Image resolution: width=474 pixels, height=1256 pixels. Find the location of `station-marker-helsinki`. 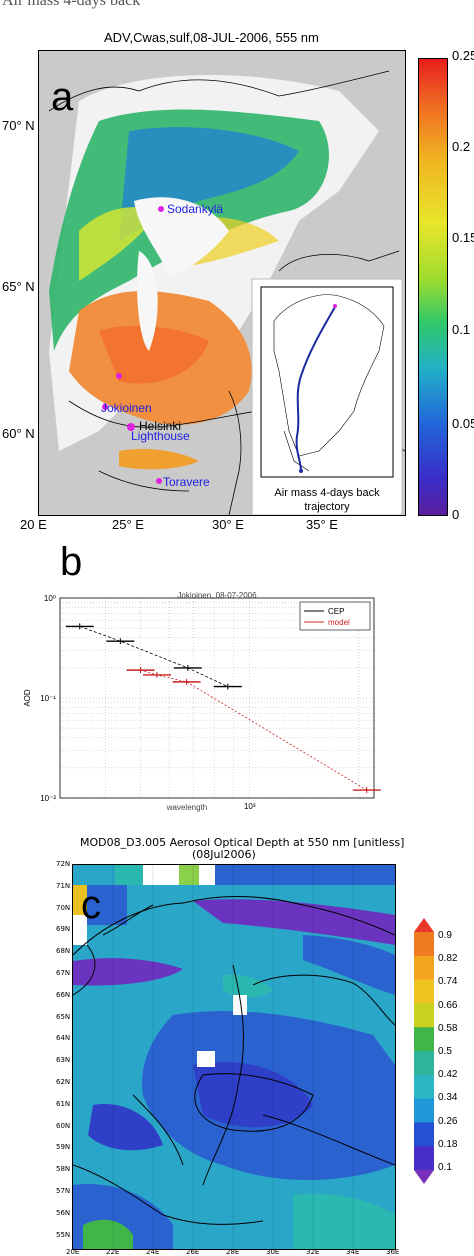

station-marker-helsinki is located at coordinates (131, 427).